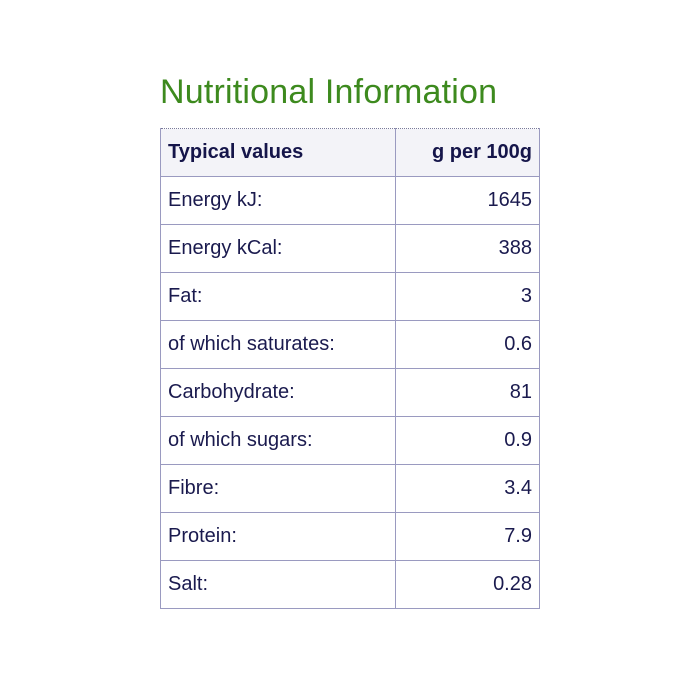  I want to click on table-row: Energy kCal: 388, so click(349, 248).